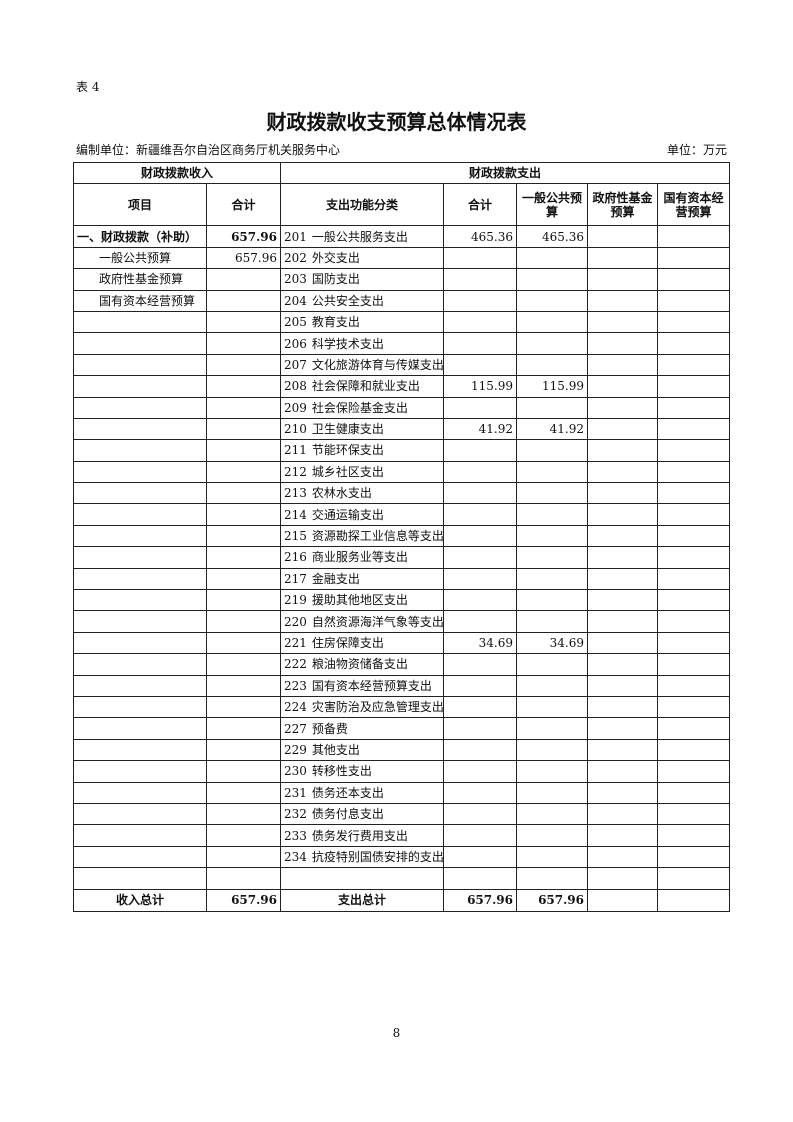  I want to click on expense-category: 230 转移性支出, so click(362, 771).